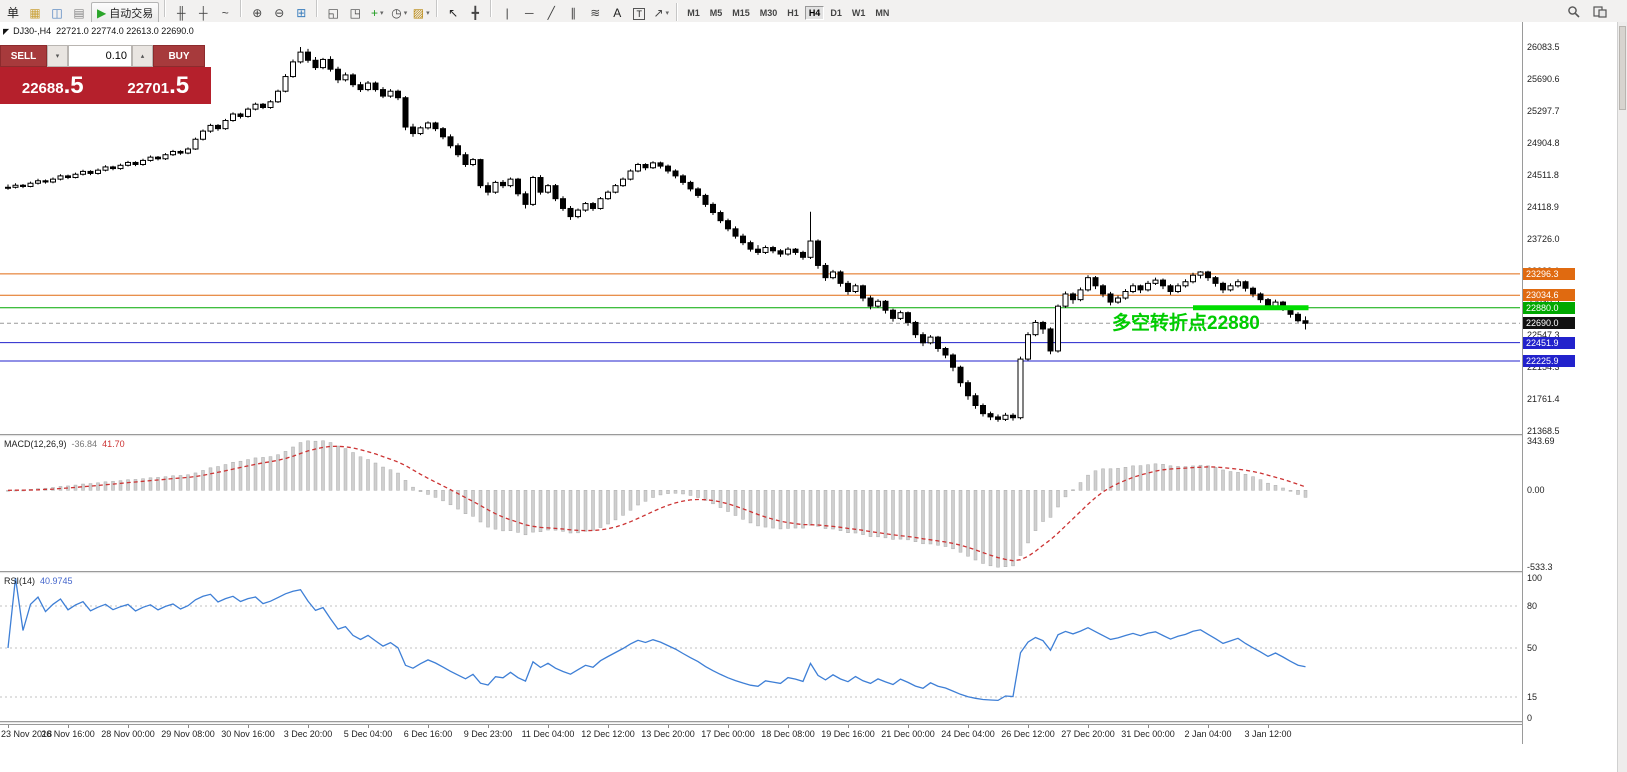 The height and width of the screenshot is (772, 1627). I want to click on panels-icon, so click(1600, 12).